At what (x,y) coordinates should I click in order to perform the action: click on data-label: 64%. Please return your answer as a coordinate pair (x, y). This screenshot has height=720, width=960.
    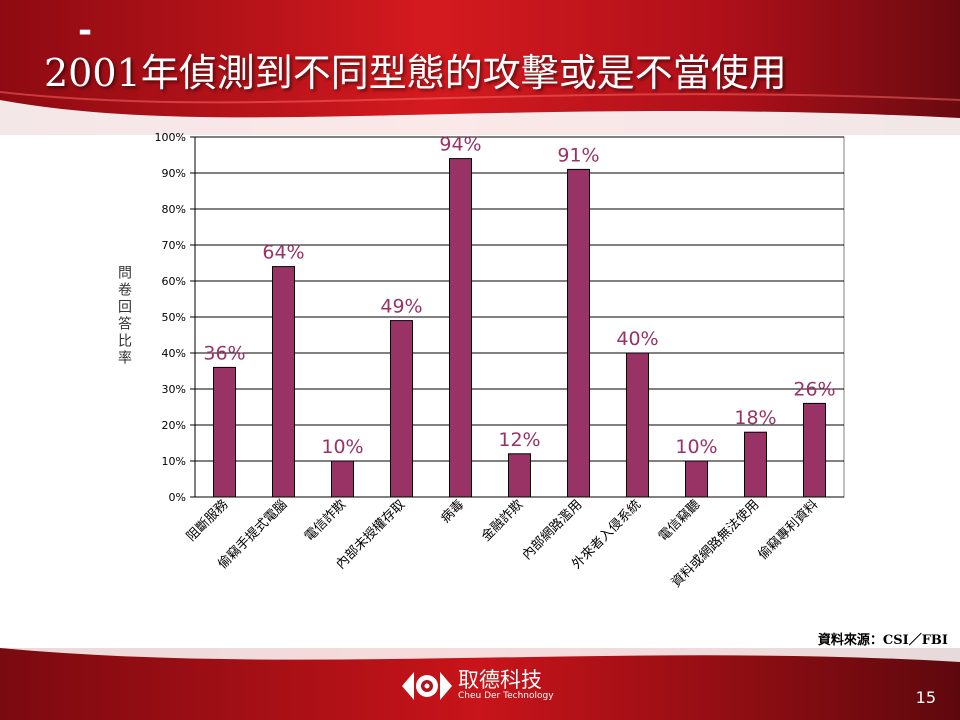
    Looking at the image, I should click on (283, 253).